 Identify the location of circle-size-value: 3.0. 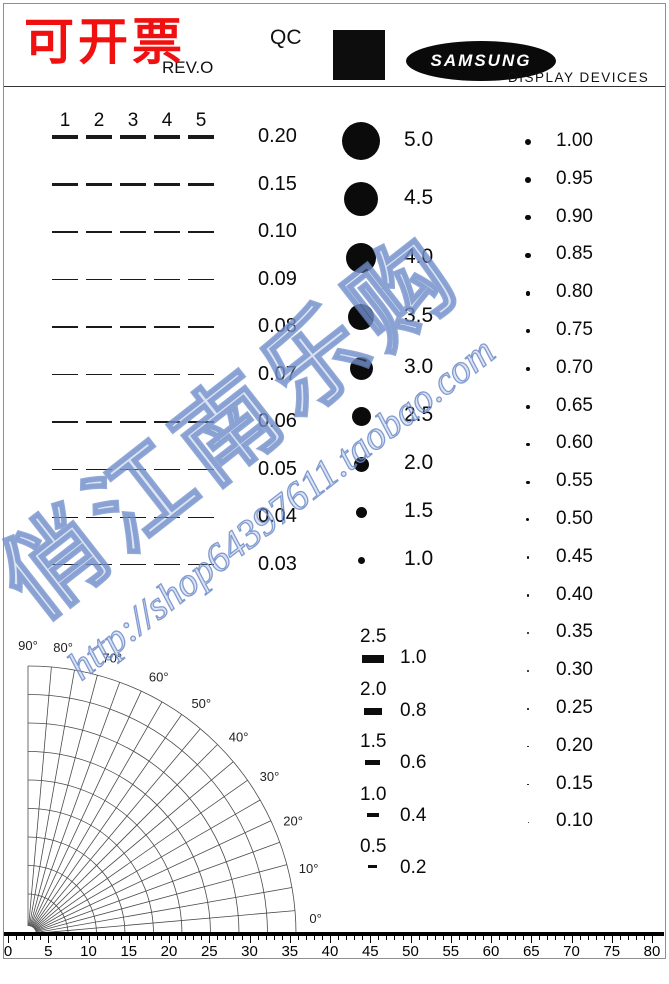
(419, 366).